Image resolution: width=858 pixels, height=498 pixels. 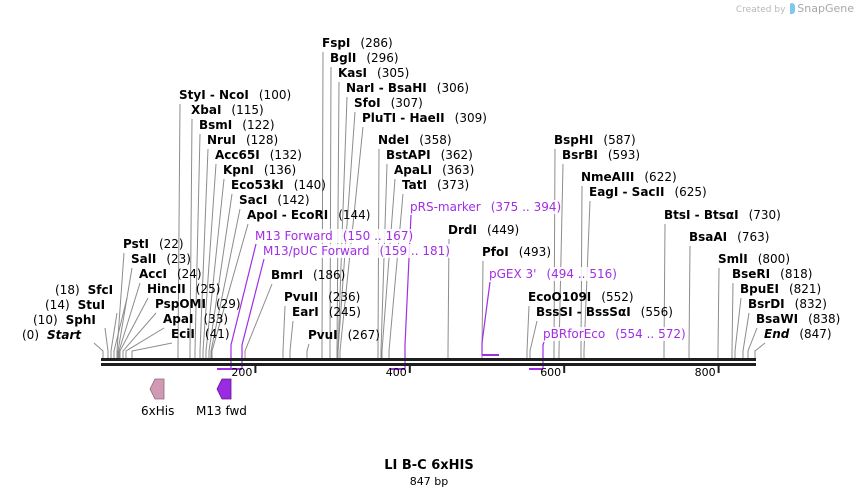 What do you see at coordinates (259, 170) in the screenshot?
I see `site-label: KpnI (136)` at bounding box center [259, 170].